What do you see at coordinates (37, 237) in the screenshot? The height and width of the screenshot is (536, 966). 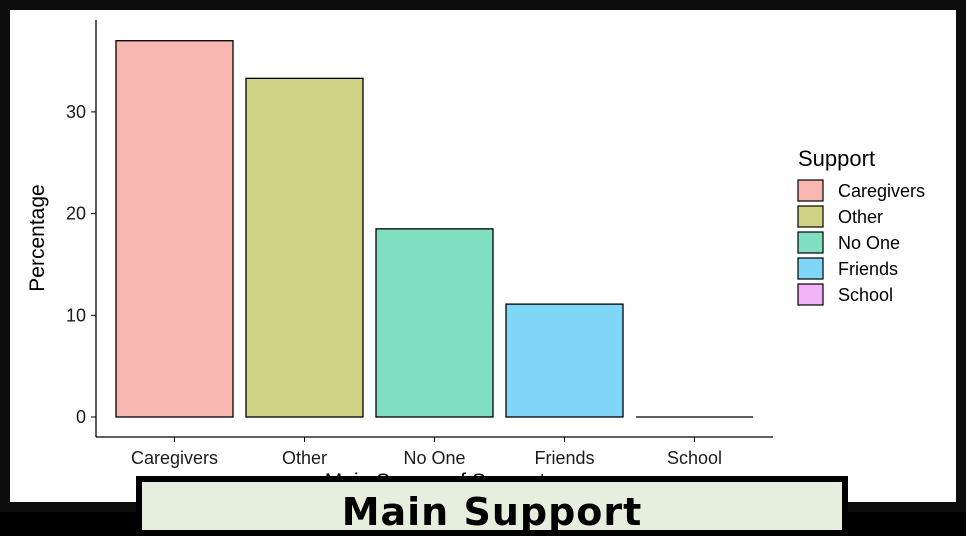 I see `y-axis-label: Percentage` at bounding box center [37, 237].